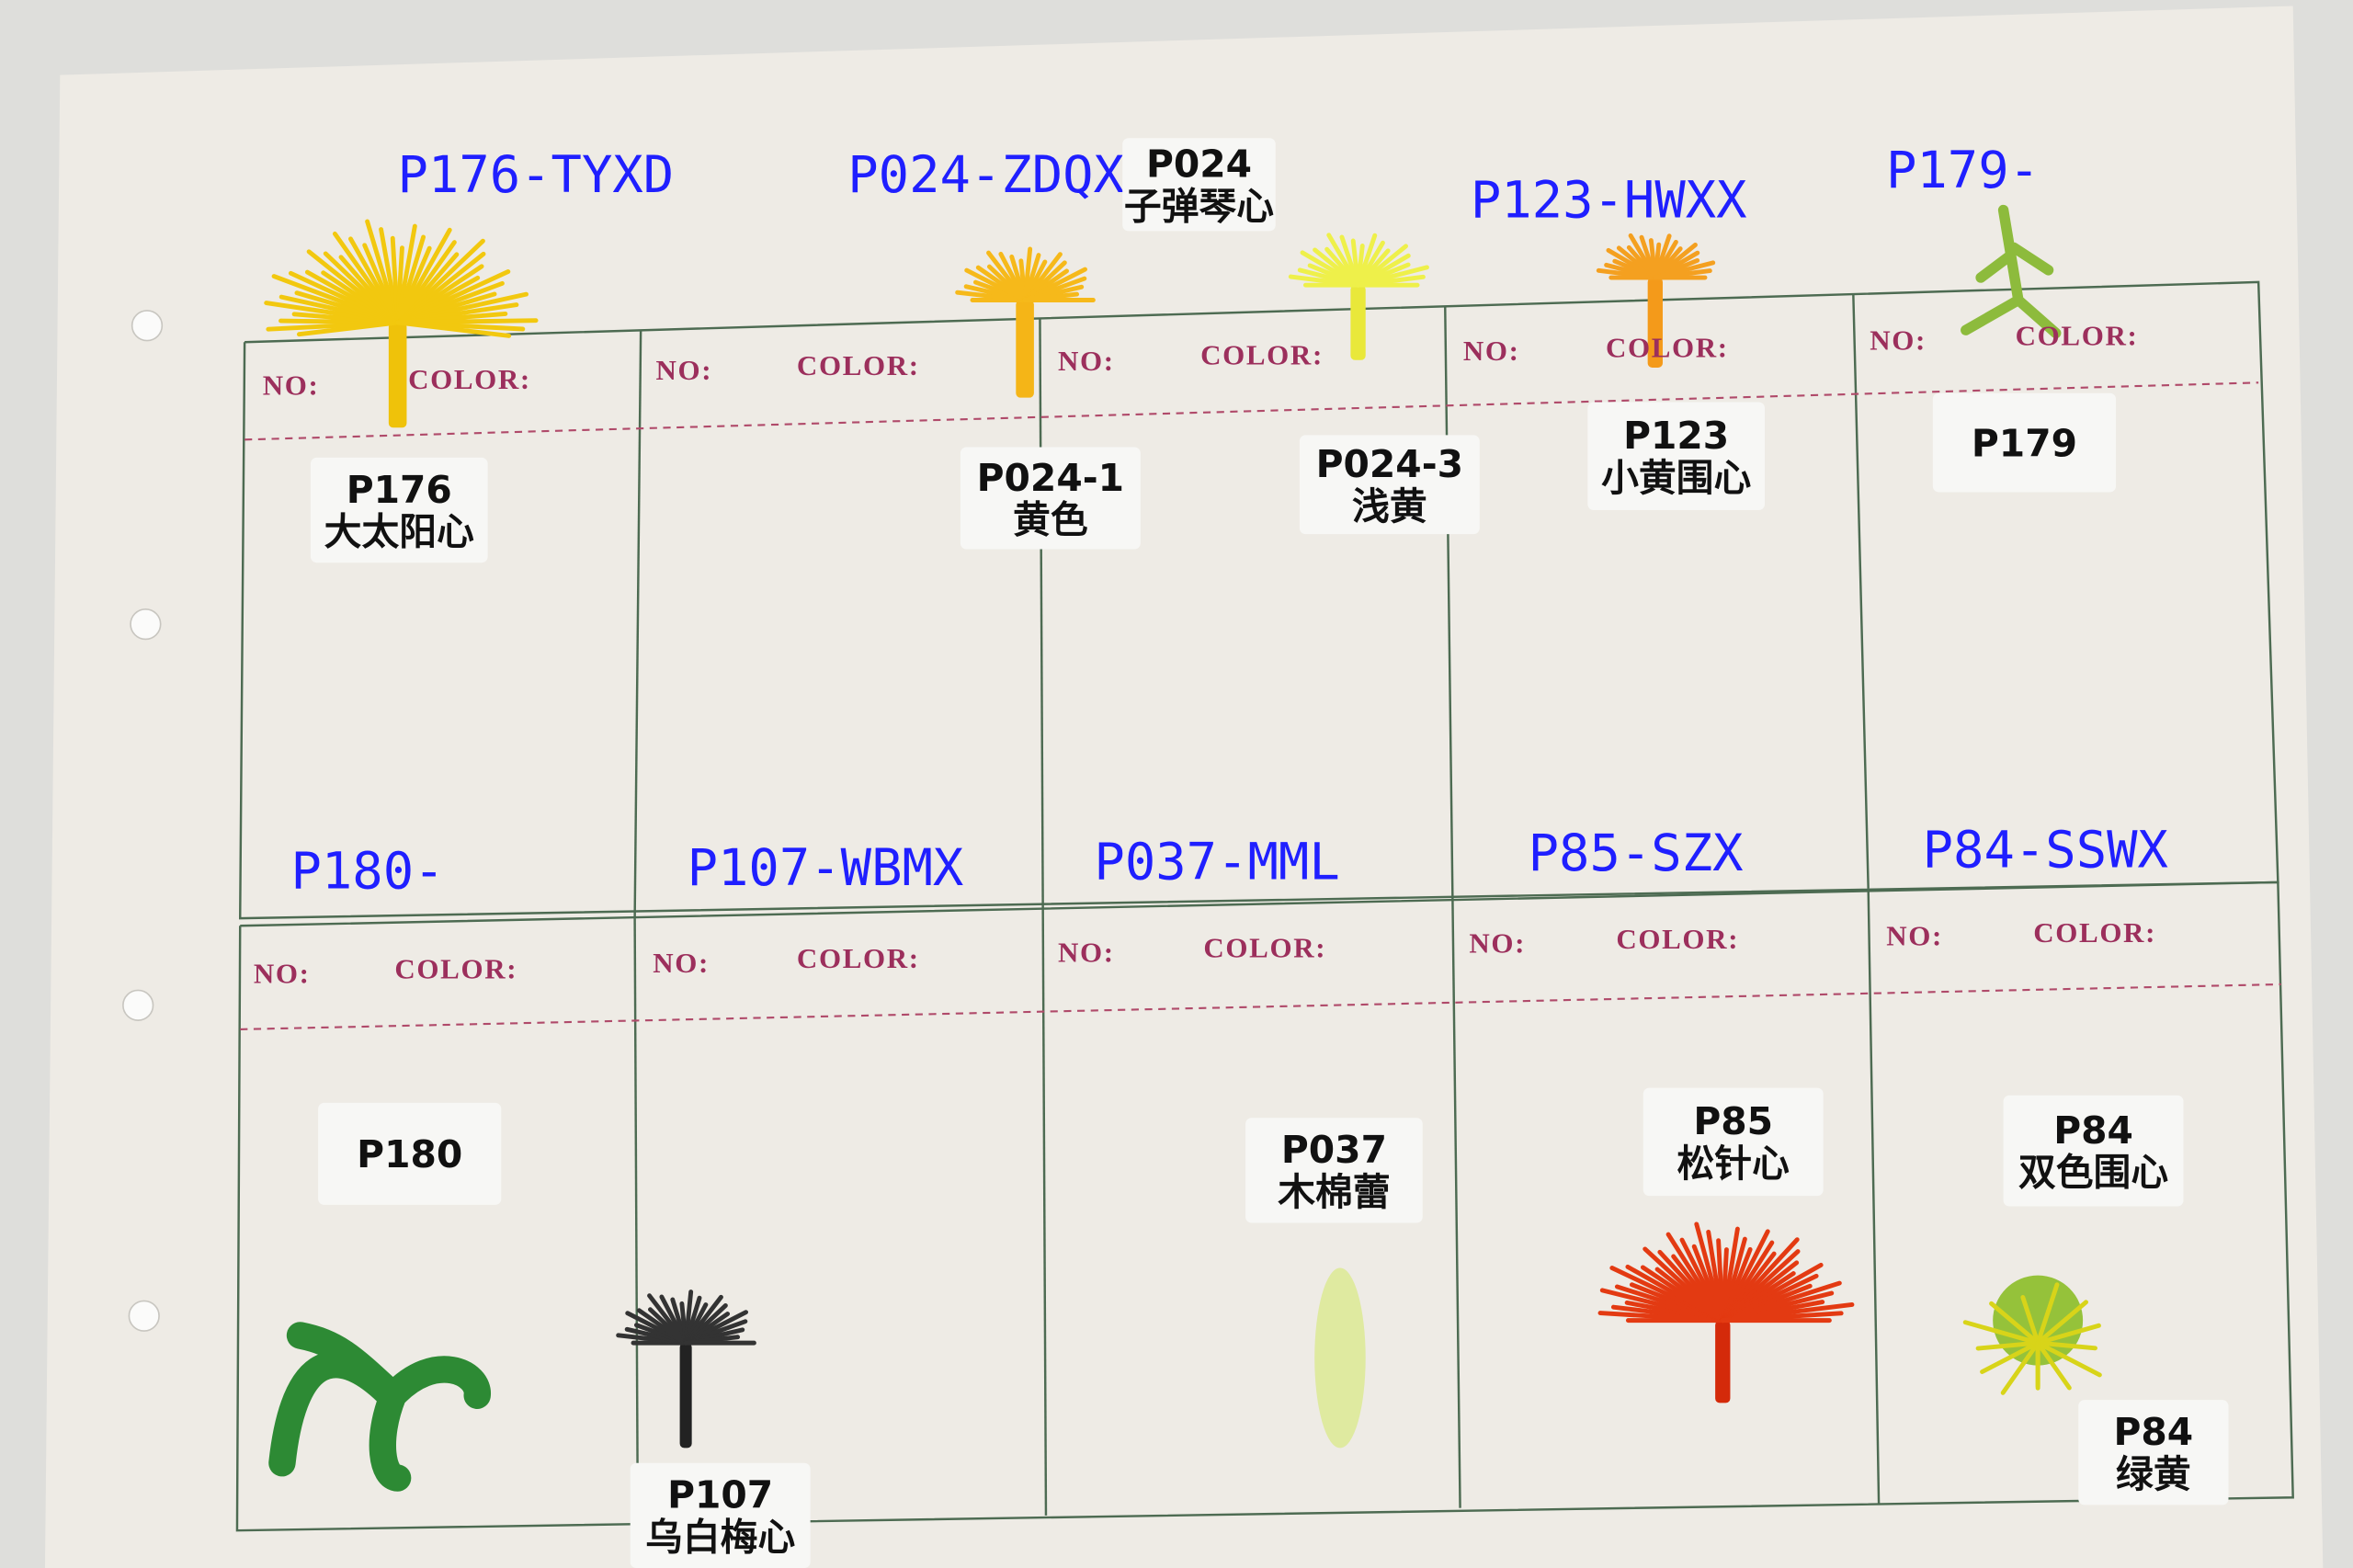 The width and height of the screenshot is (2353, 1568). What do you see at coordinates (399, 532) in the screenshot?
I see `tag-text: 大太阳心` at bounding box center [399, 532].